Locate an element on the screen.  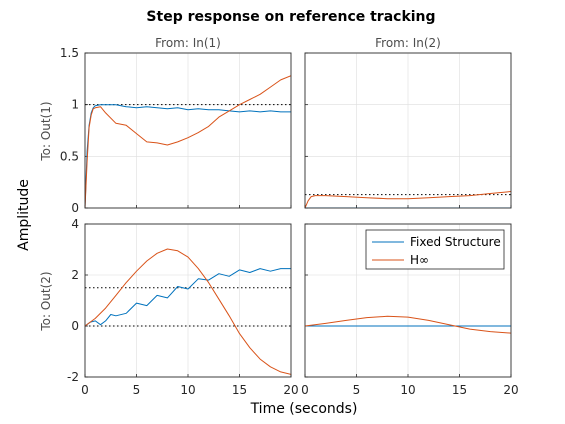
row-label-out1: To: Out(1) is located at coordinates (46, 131).